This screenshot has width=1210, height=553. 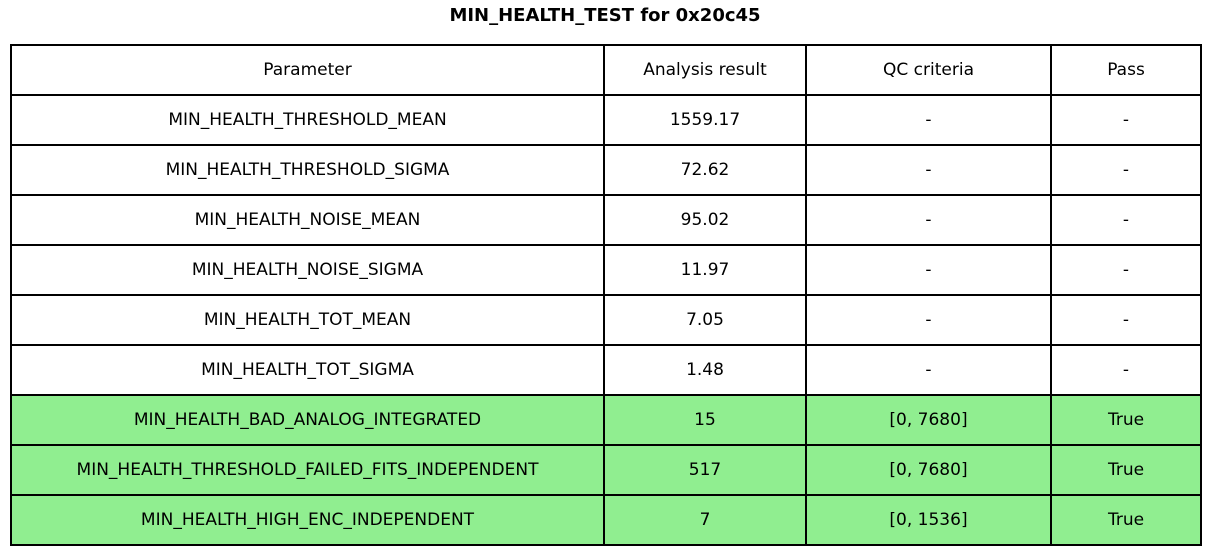 I want to click on analysis-result-cell: 7, so click(x=705, y=520).